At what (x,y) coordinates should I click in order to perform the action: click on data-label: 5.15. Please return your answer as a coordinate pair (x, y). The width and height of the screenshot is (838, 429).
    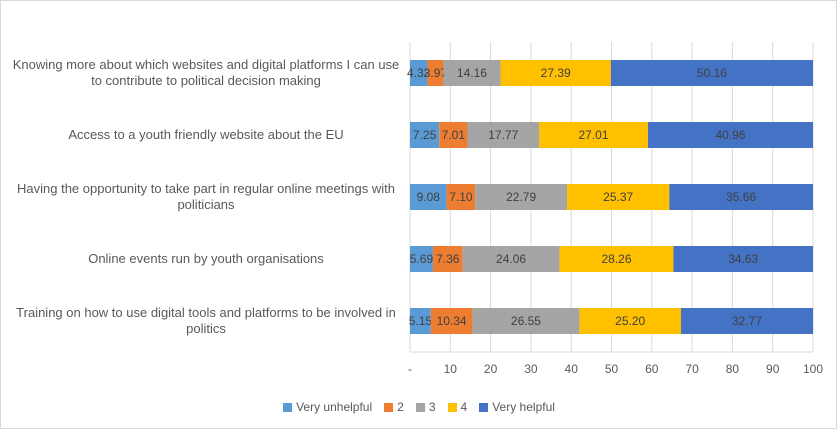
    Looking at the image, I should click on (421, 321).